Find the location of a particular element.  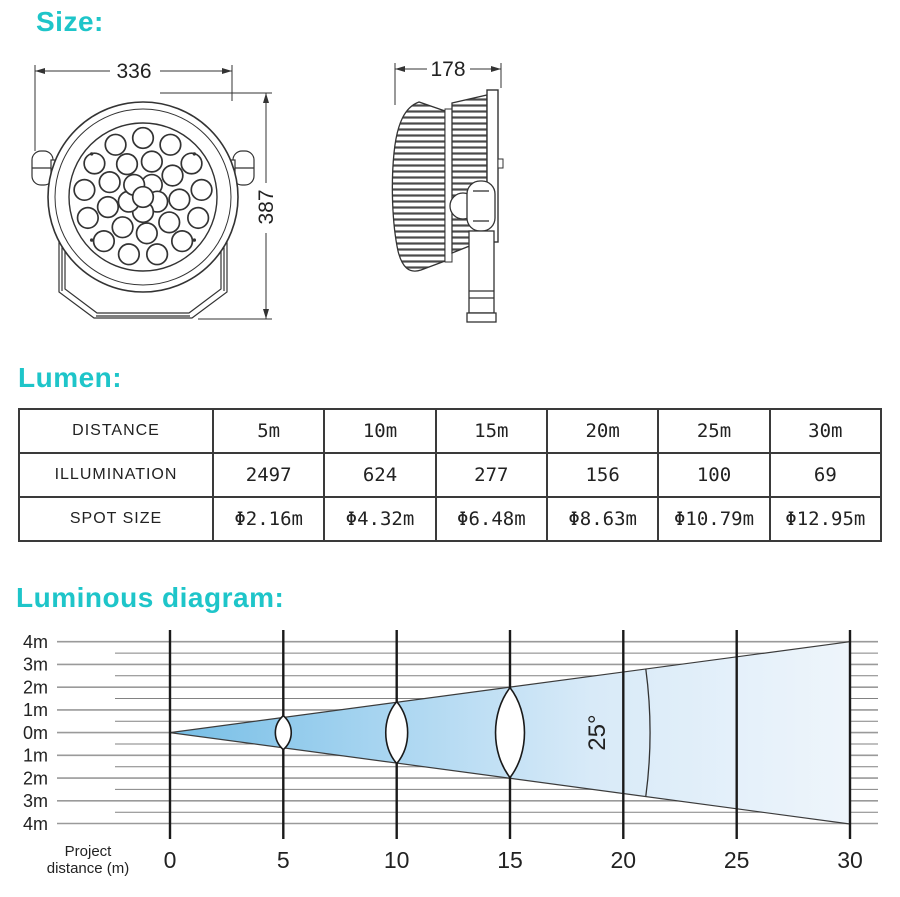

table-cell: 2497 is located at coordinates (268, 475).